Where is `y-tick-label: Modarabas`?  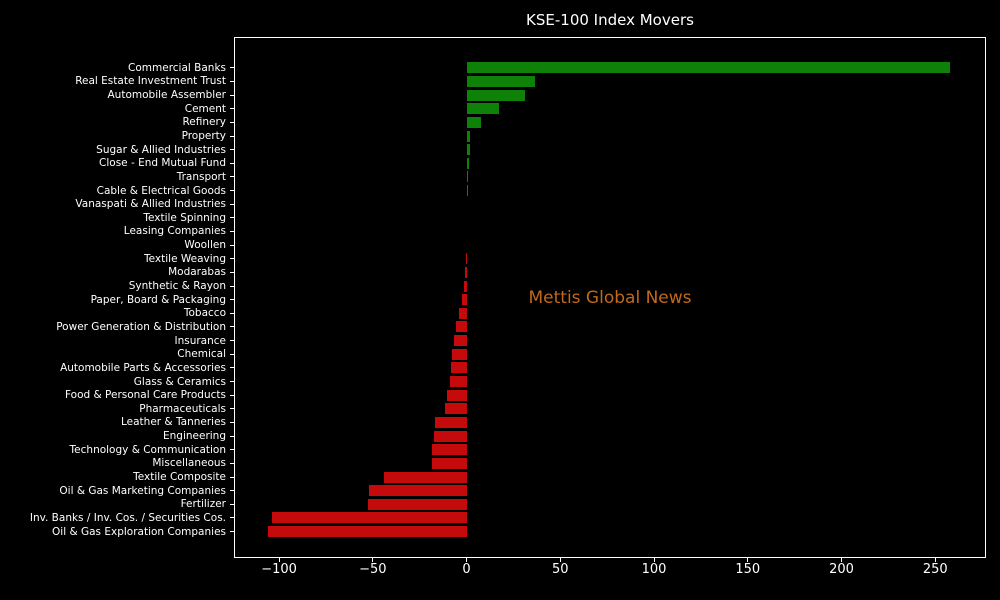 y-tick-label: Modarabas is located at coordinates (197, 272).